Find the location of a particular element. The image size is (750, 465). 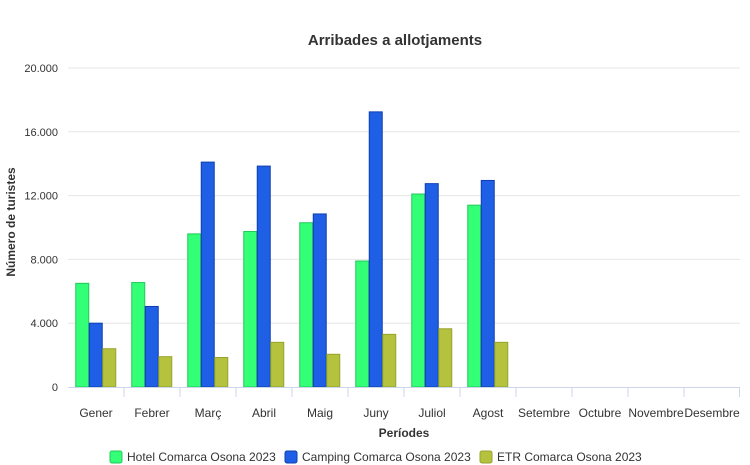

bar-2-gener is located at coordinates (95, 355).